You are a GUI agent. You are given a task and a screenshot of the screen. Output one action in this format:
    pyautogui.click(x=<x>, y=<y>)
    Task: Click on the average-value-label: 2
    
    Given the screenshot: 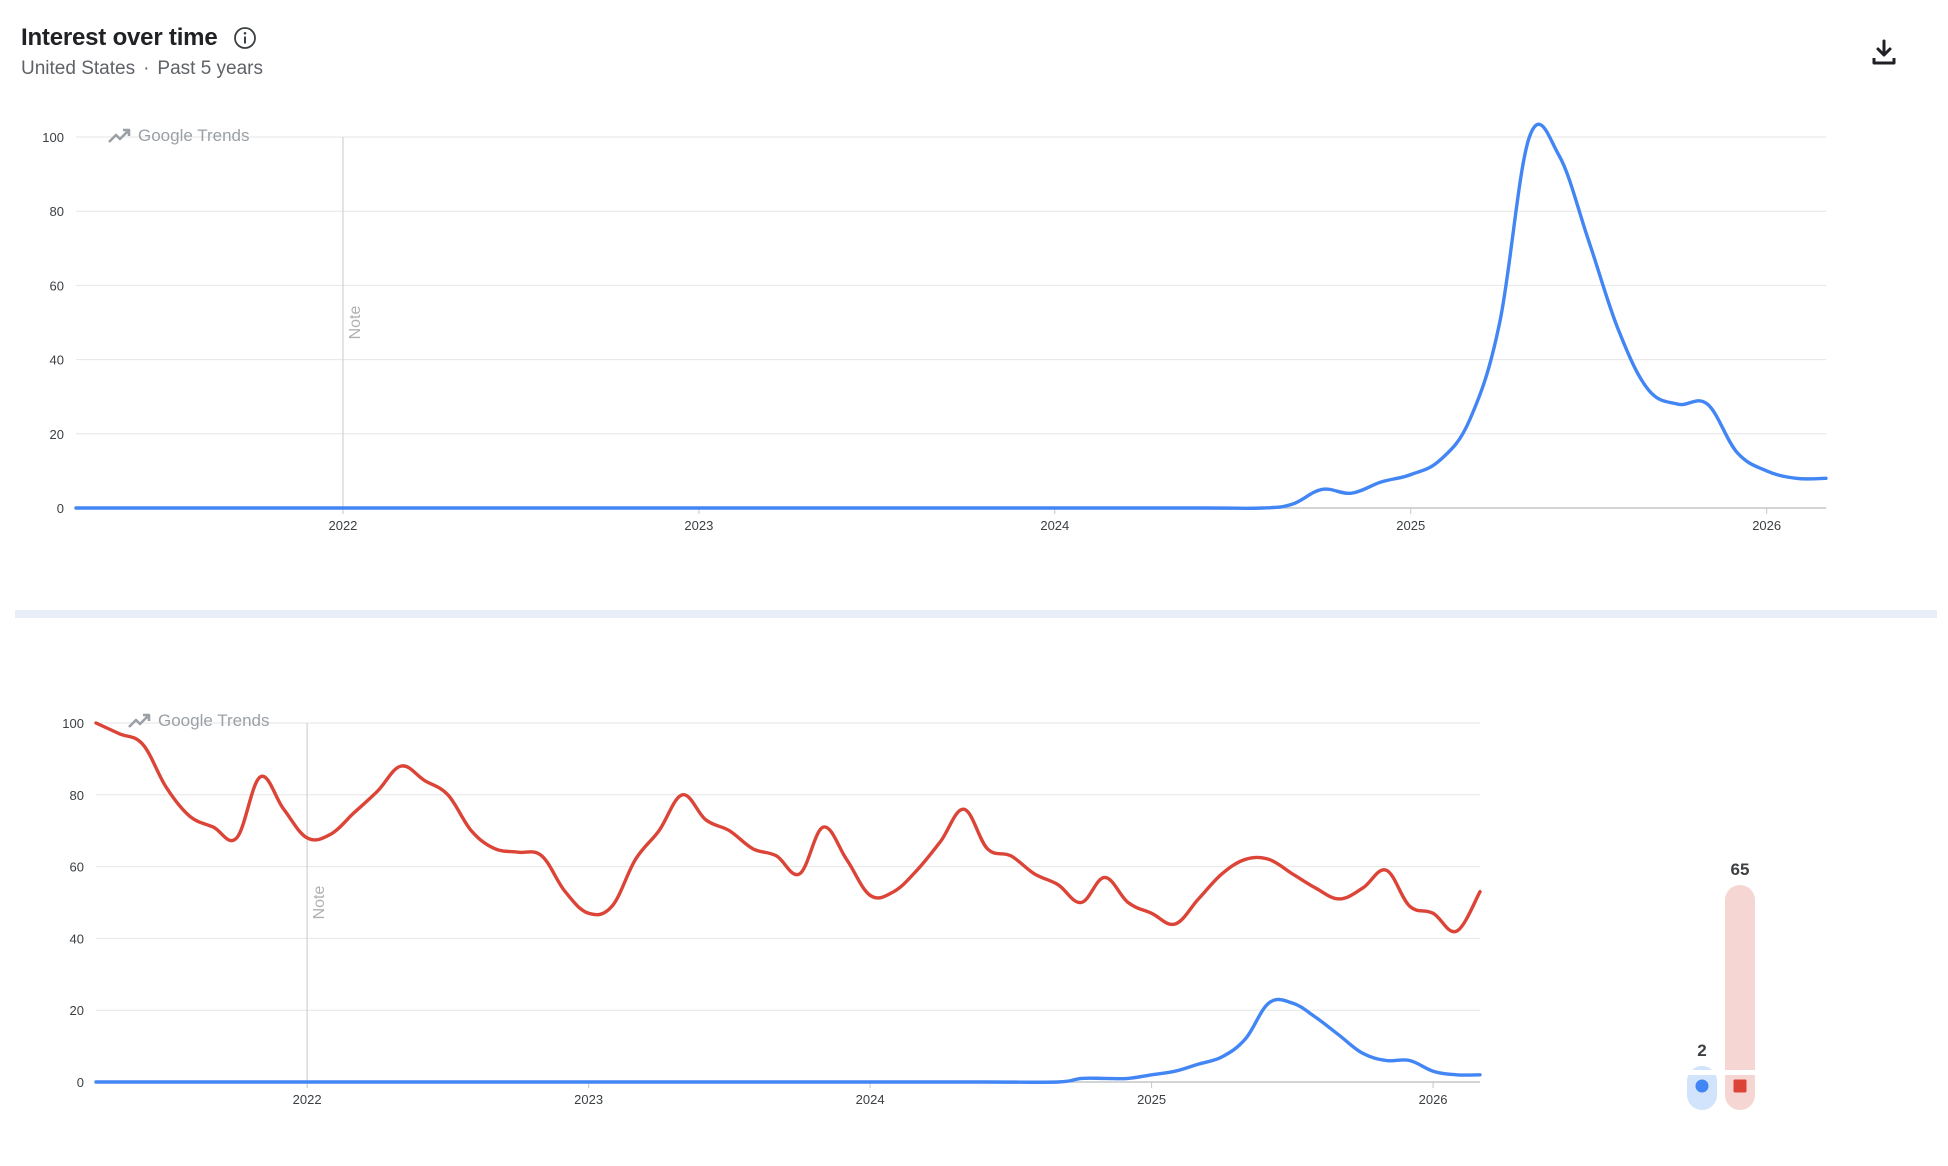 What is the action you would take?
    pyautogui.click(x=1701, y=1050)
    